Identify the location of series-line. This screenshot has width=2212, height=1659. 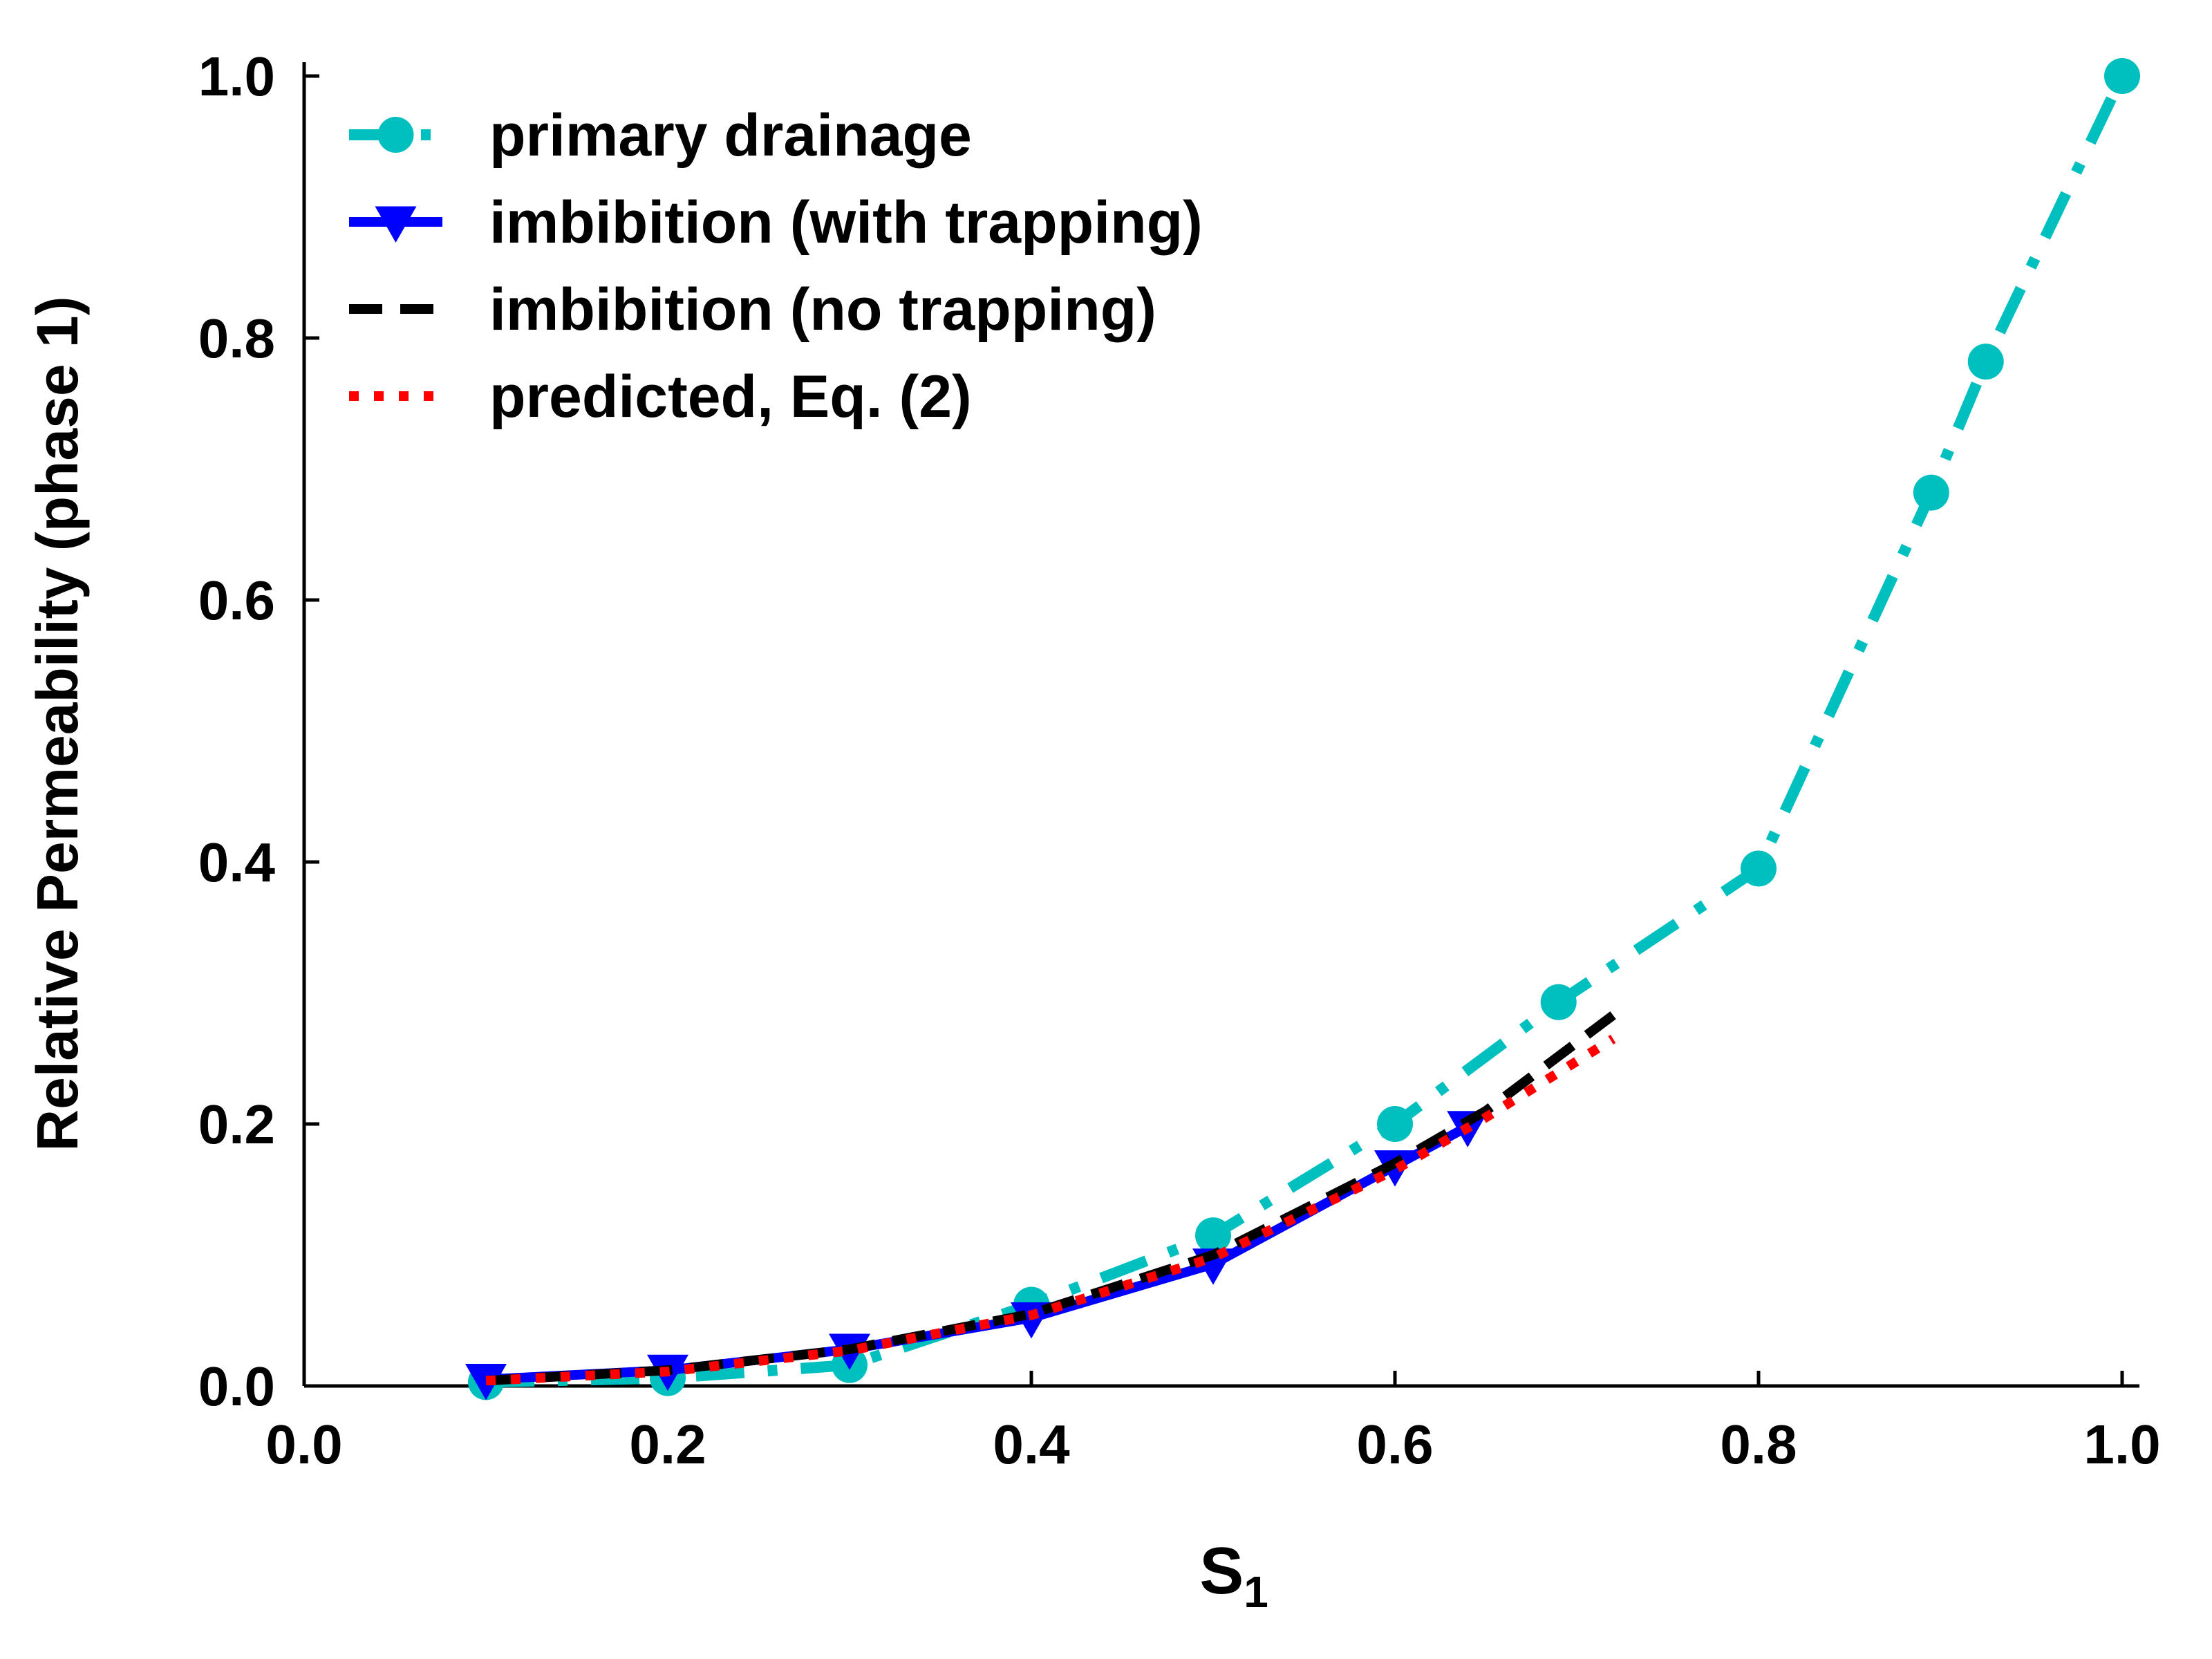
(1050, 1199).